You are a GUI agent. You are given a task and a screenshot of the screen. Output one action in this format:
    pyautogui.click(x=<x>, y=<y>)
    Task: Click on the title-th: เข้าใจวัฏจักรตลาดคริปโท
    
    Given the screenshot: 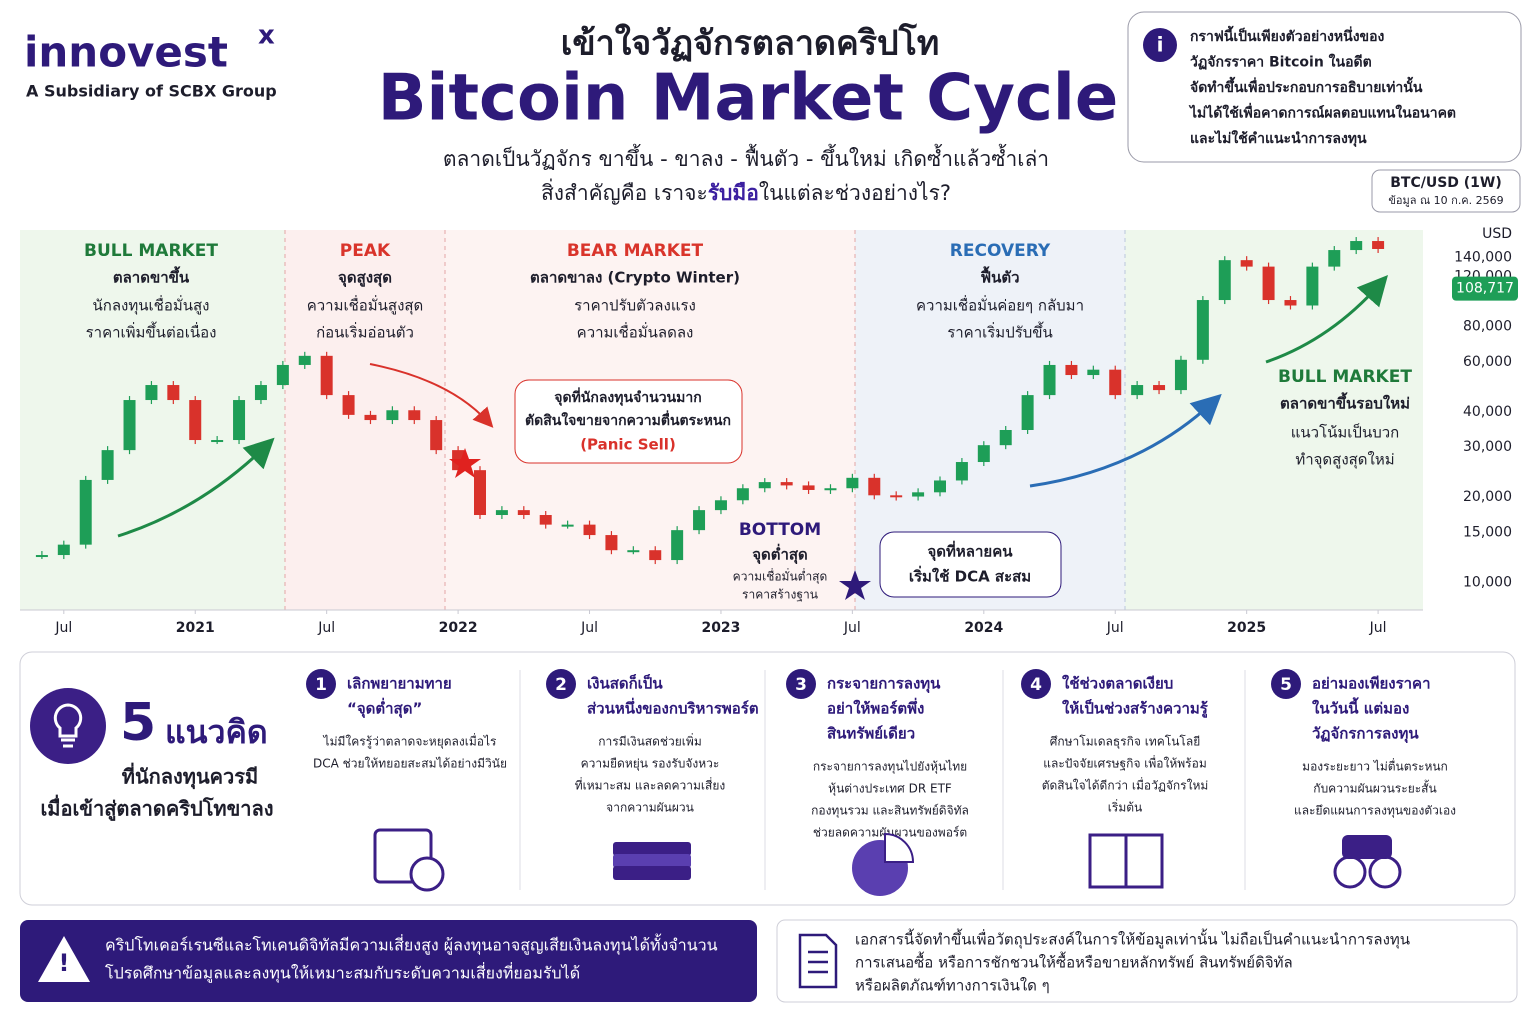 What is the action you would take?
    pyautogui.click(x=750, y=43)
    